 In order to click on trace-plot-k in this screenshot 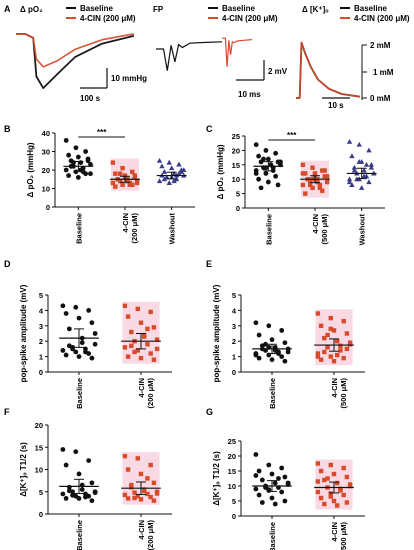, I will do `click(328, 70)`.